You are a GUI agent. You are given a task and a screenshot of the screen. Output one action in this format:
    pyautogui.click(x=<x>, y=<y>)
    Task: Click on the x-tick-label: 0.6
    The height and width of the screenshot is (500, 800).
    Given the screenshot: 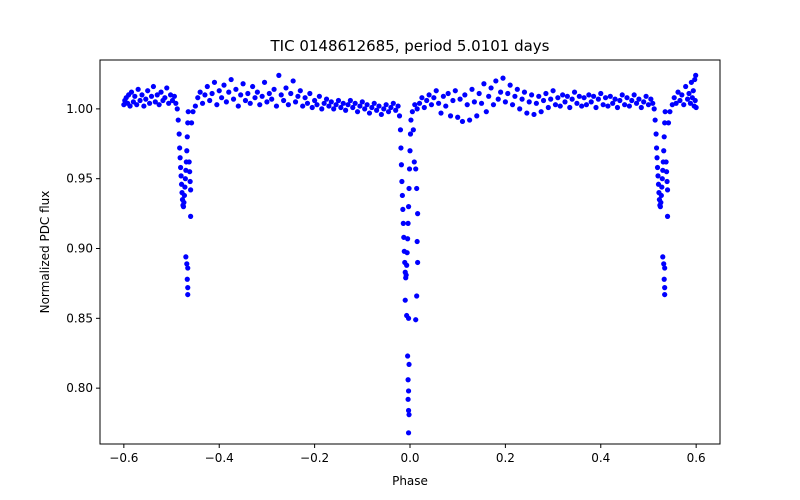 What is the action you would take?
    pyautogui.click(x=696, y=458)
    